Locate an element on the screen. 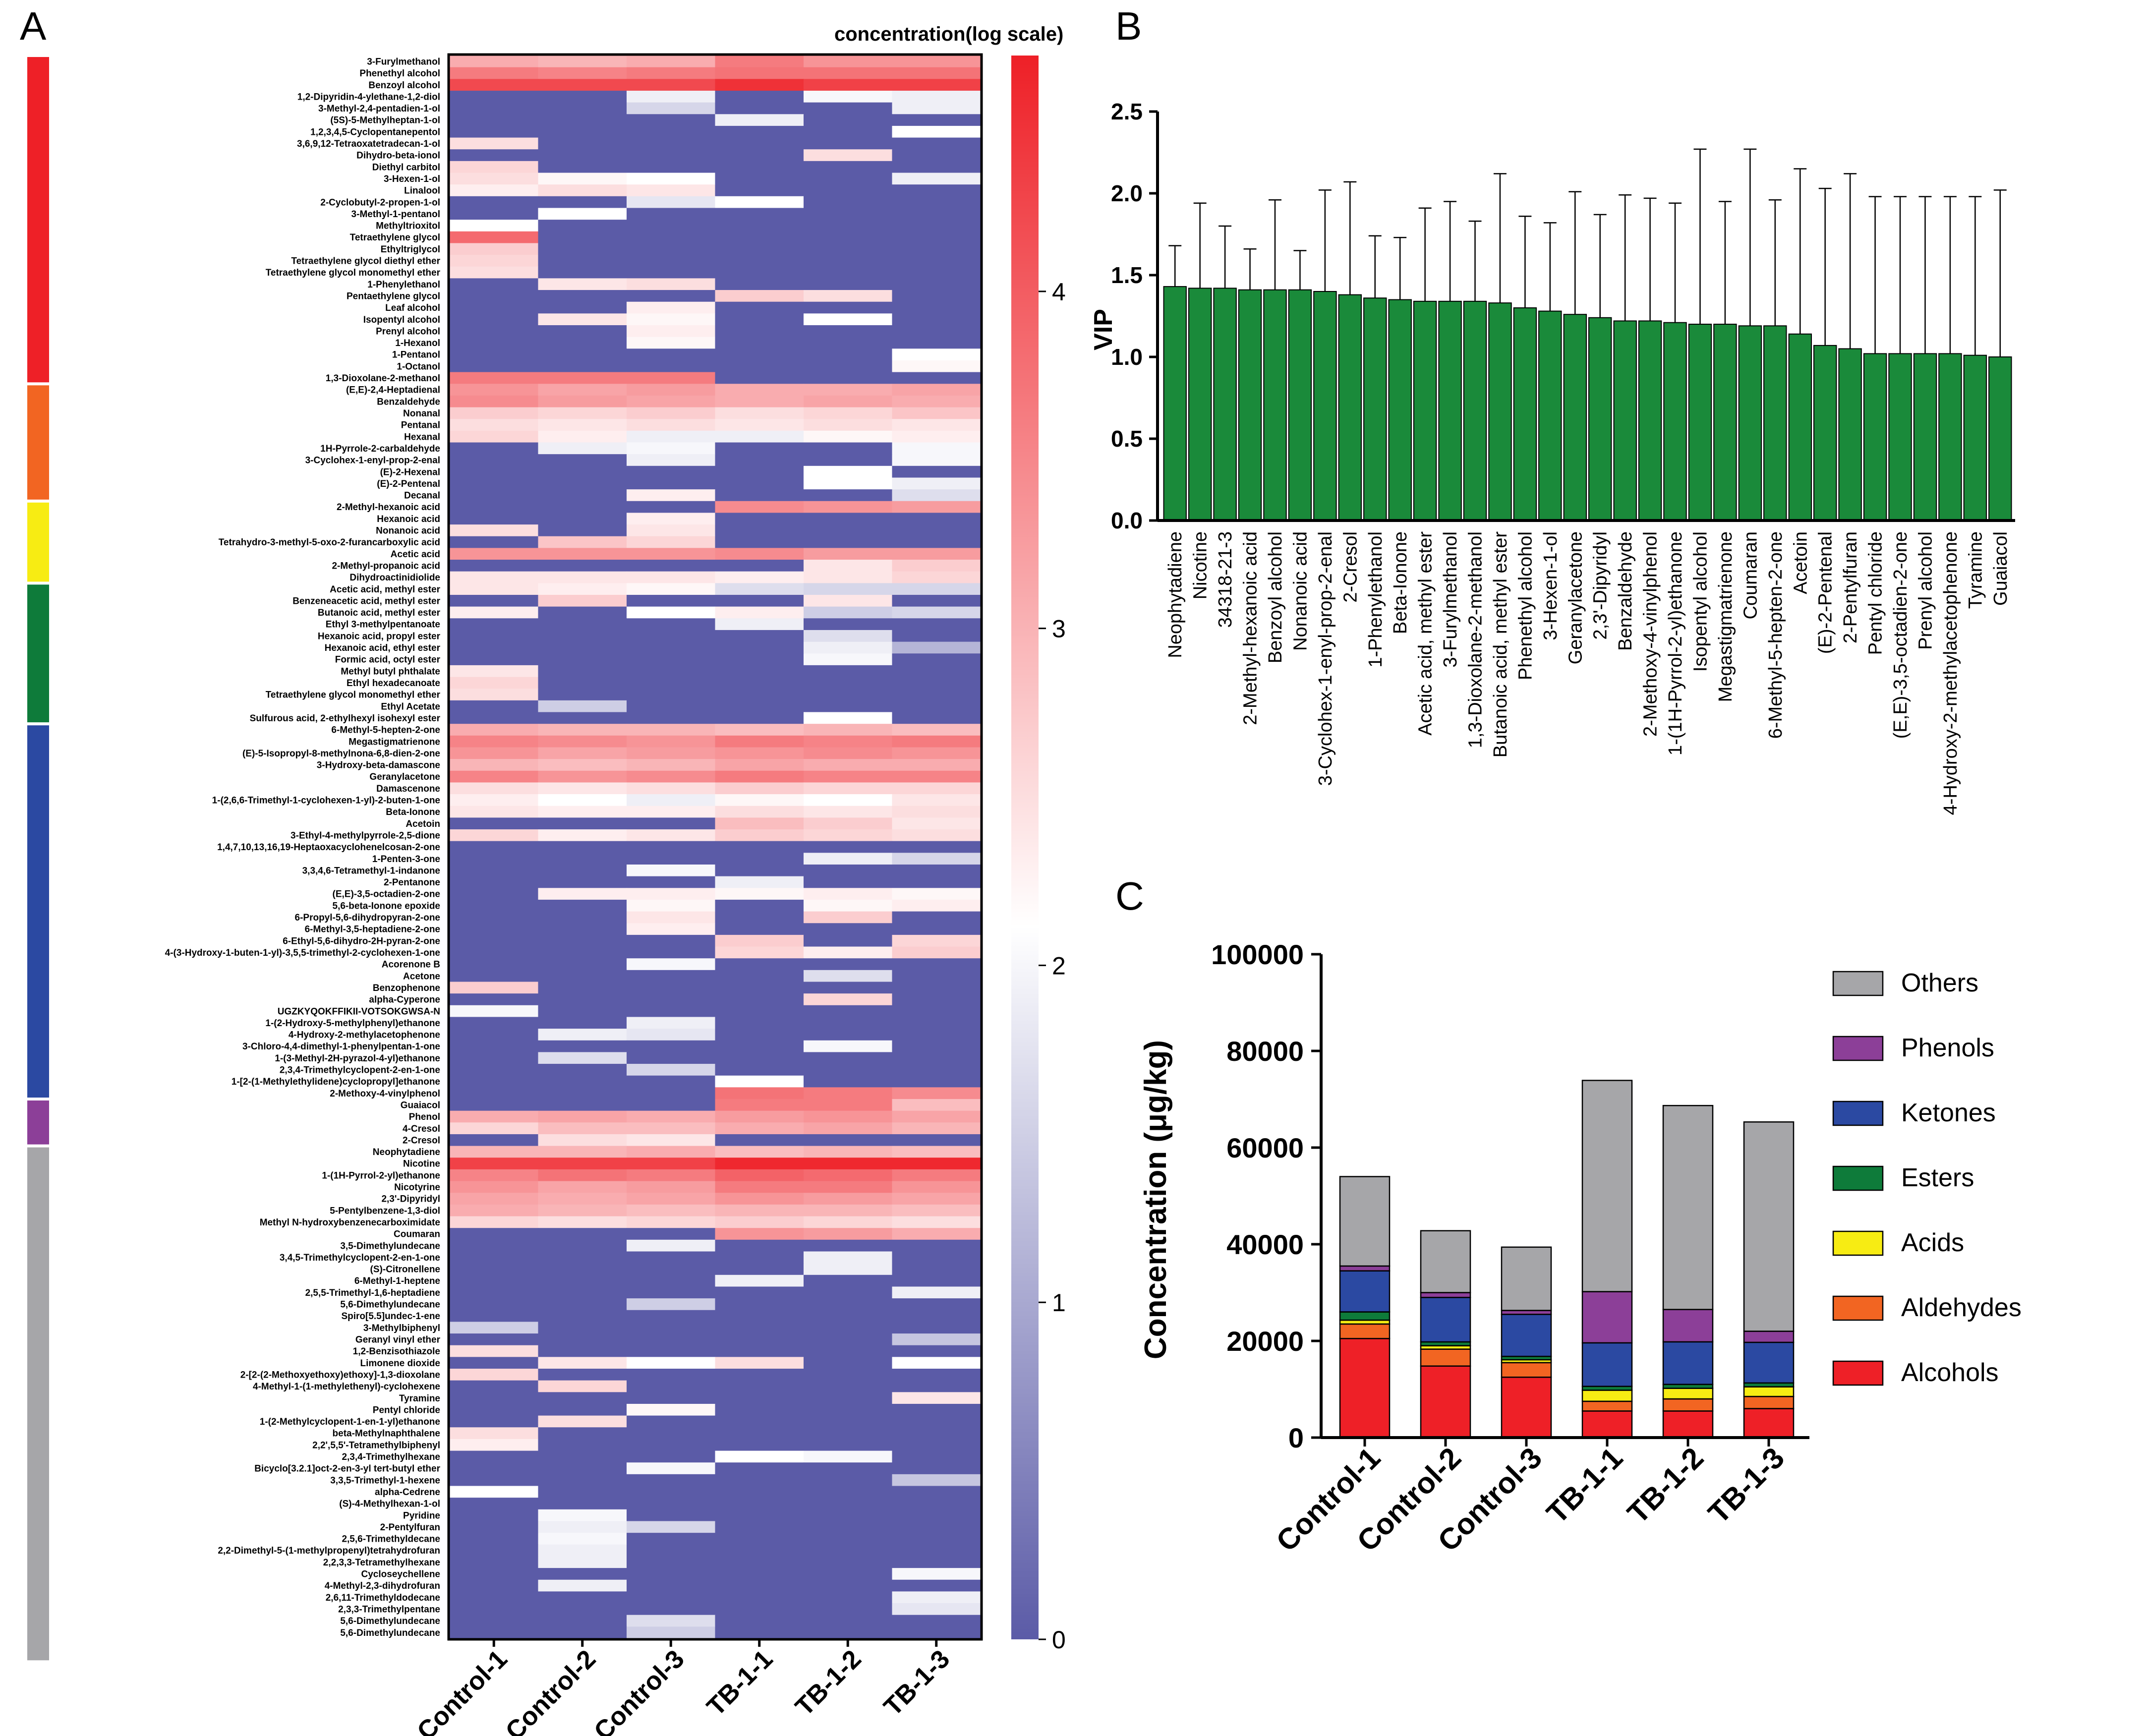 The height and width of the screenshot is (1736, 2147). heatmap-row-label: Methyl butyl phthalate is located at coordinates (391, 671).